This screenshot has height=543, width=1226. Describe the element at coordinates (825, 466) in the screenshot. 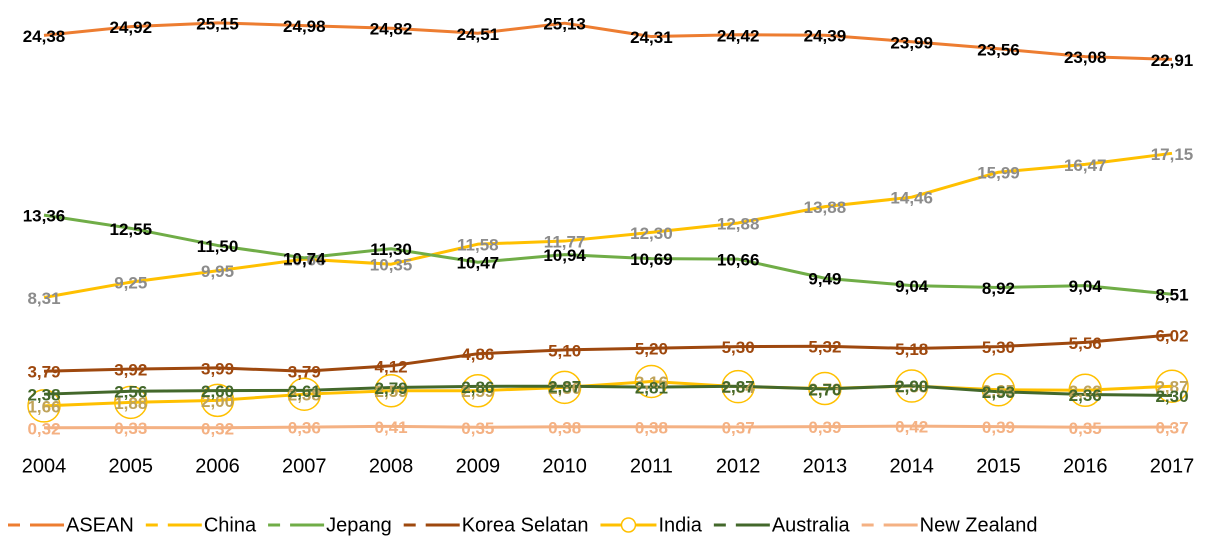

I see `x-tick-label: 2013` at that location.